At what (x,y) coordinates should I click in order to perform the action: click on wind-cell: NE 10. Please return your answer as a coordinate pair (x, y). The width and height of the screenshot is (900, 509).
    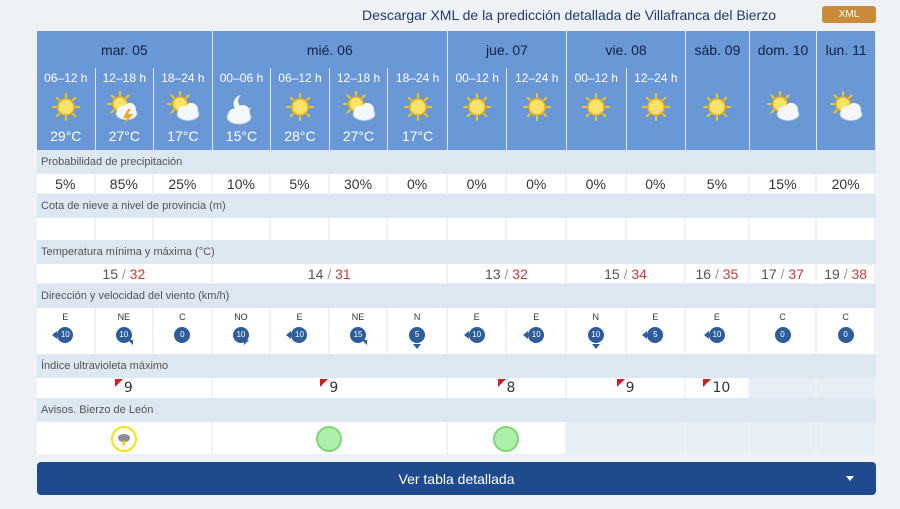
    Looking at the image, I should click on (125, 331).